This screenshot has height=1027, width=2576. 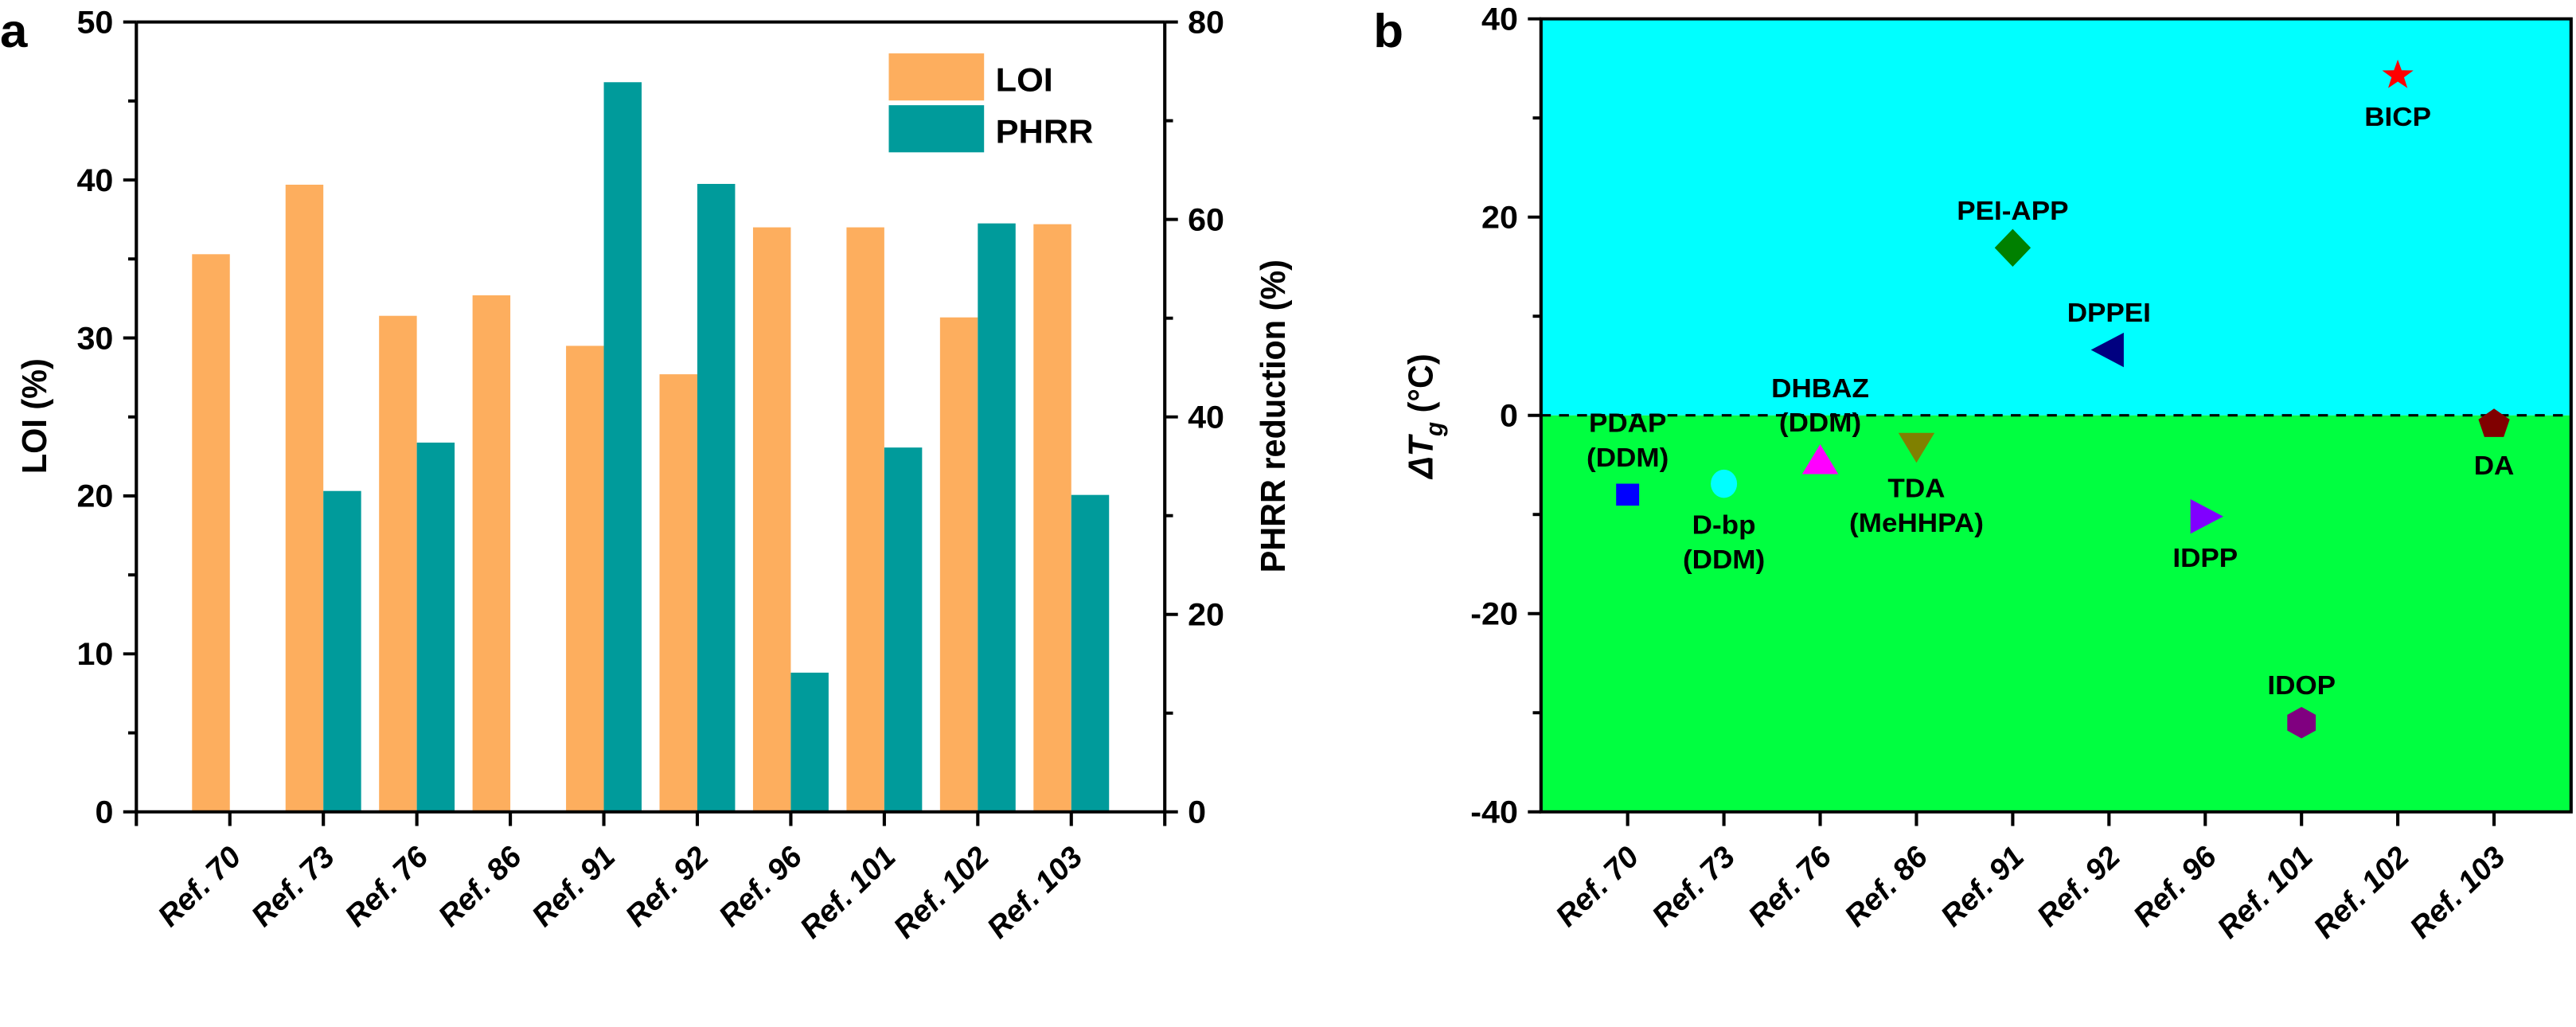 What do you see at coordinates (1206, 219) in the screenshot?
I see `y2-tick-label: 60` at bounding box center [1206, 219].